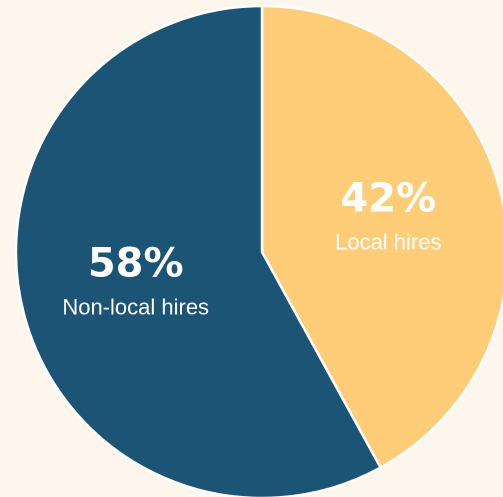 The image size is (503, 497). Describe the element at coordinates (388, 242) in the screenshot. I see `slice-label-local: Local hires` at that location.